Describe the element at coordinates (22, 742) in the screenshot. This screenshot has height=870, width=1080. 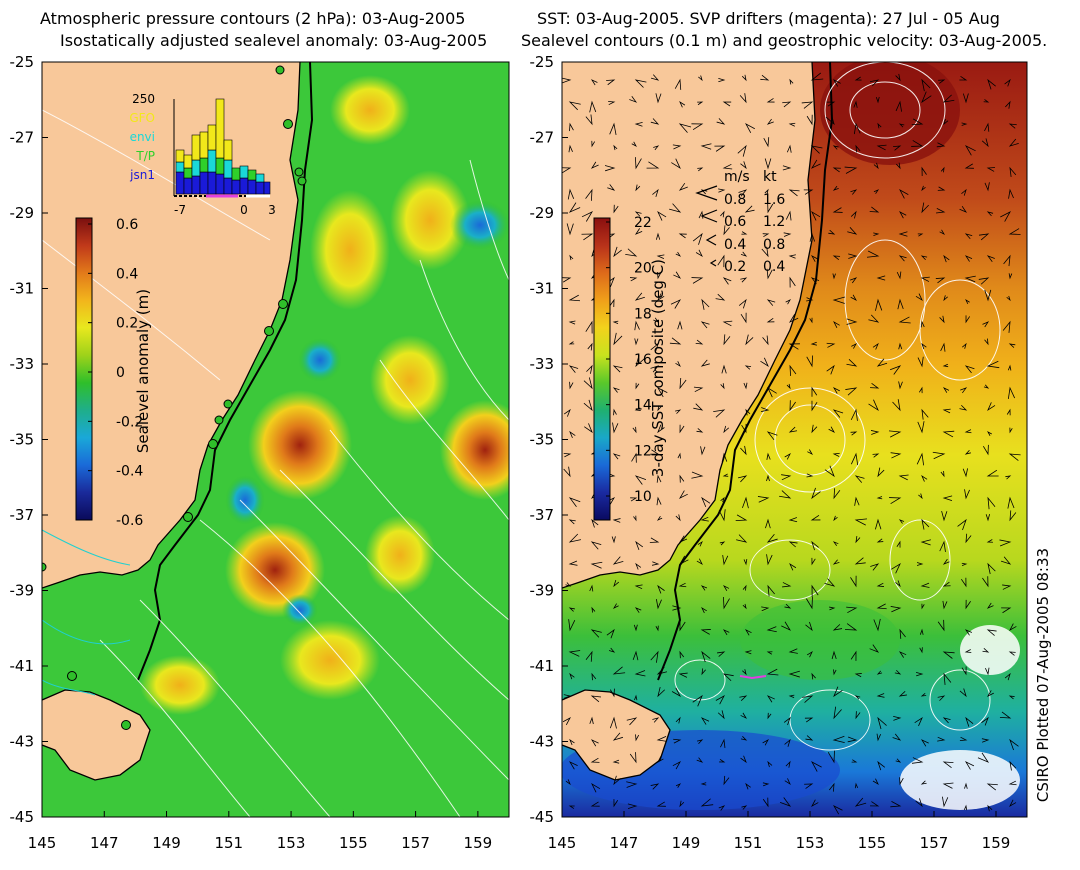
I see `y-tick-label: -43` at that location.